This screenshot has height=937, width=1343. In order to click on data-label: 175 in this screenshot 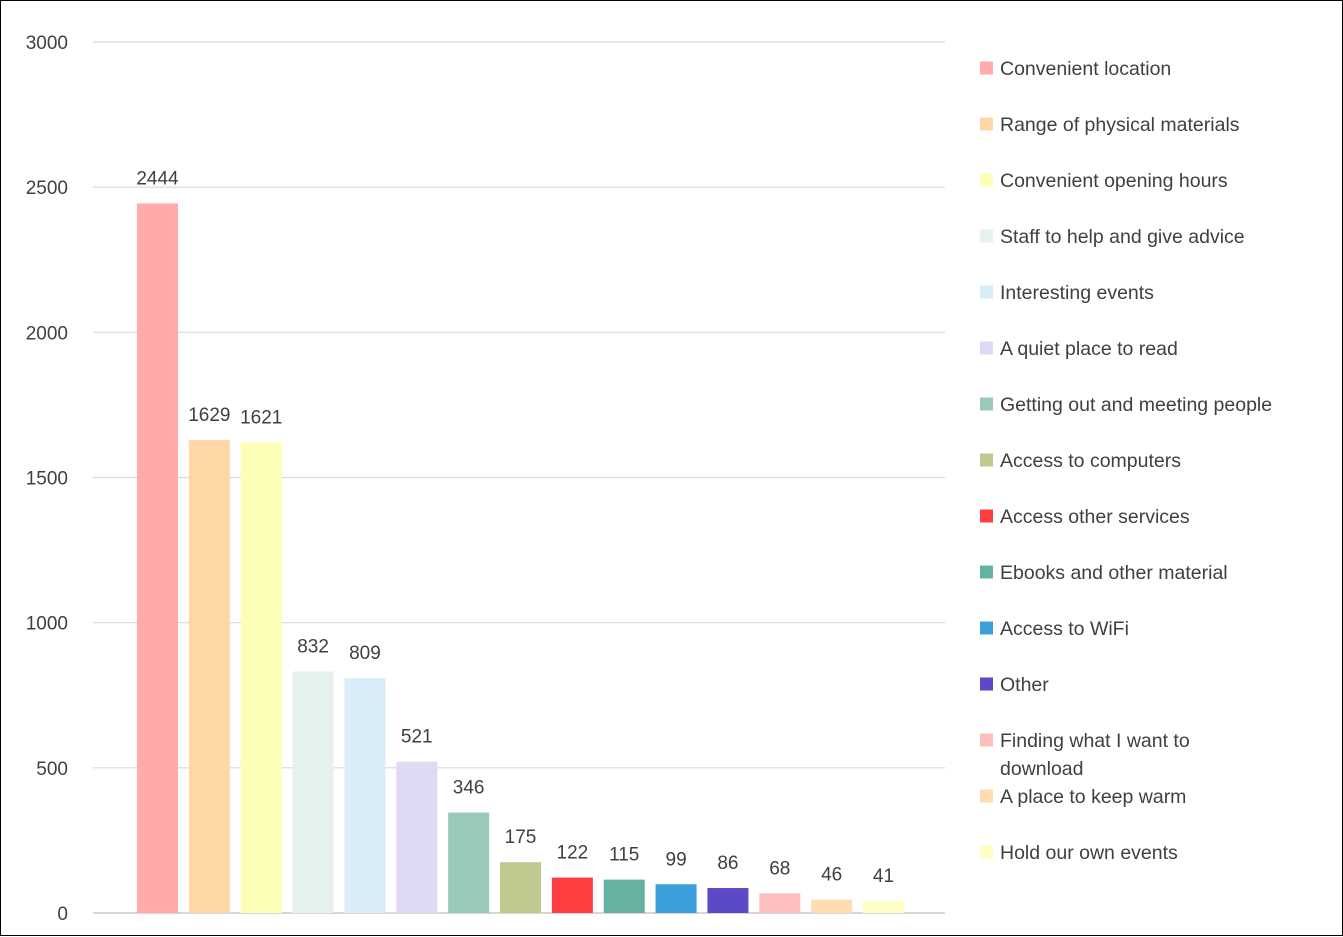, I will do `click(521, 837)`.